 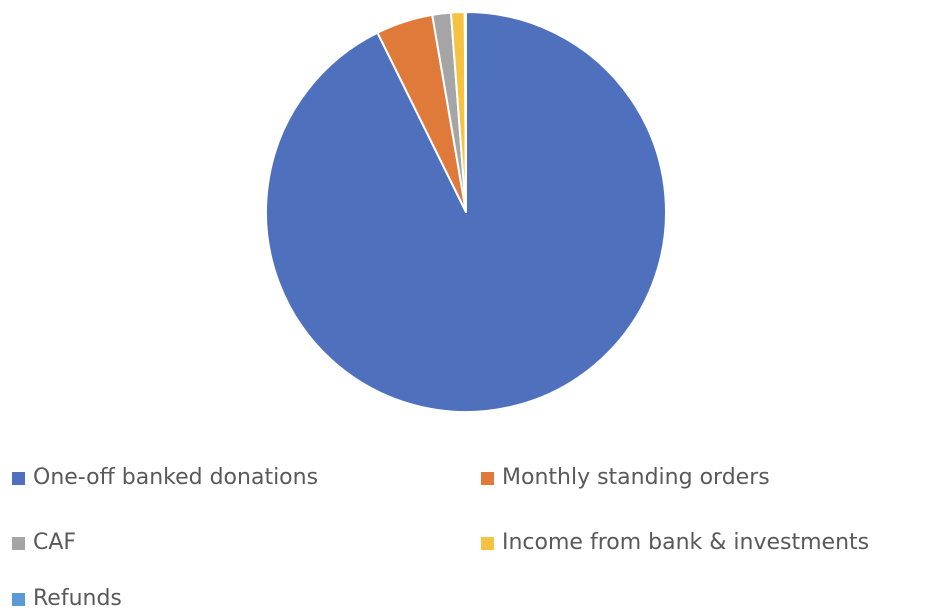 What do you see at coordinates (77, 598) in the screenshot?
I see `legend-label: Refunds` at bounding box center [77, 598].